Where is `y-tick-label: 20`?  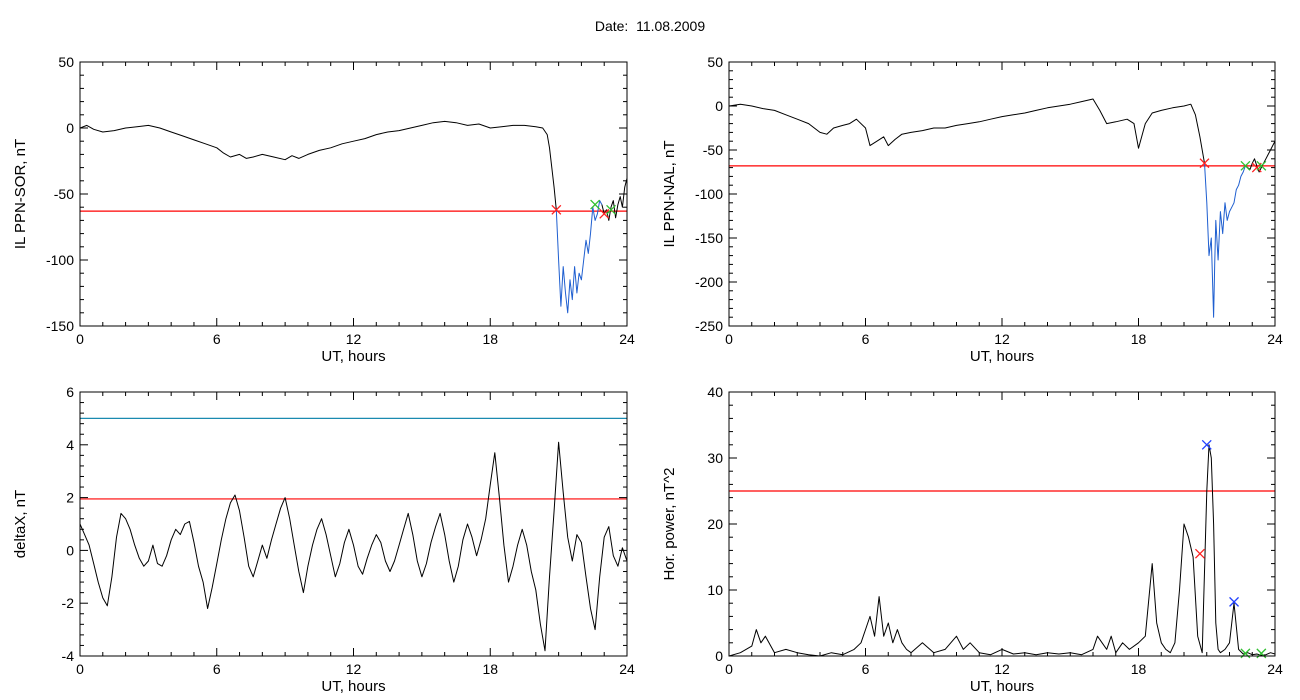 y-tick-label: 20 is located at coordinates (715, 524).